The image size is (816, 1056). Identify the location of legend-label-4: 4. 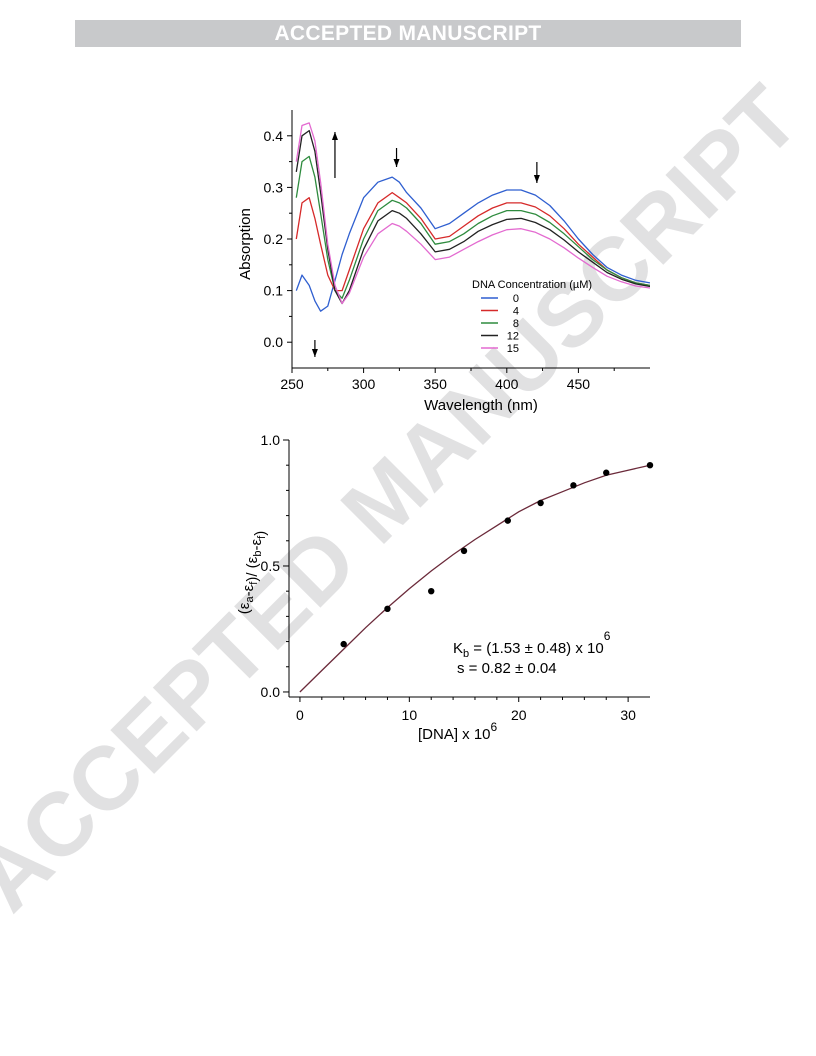
(516, 312).